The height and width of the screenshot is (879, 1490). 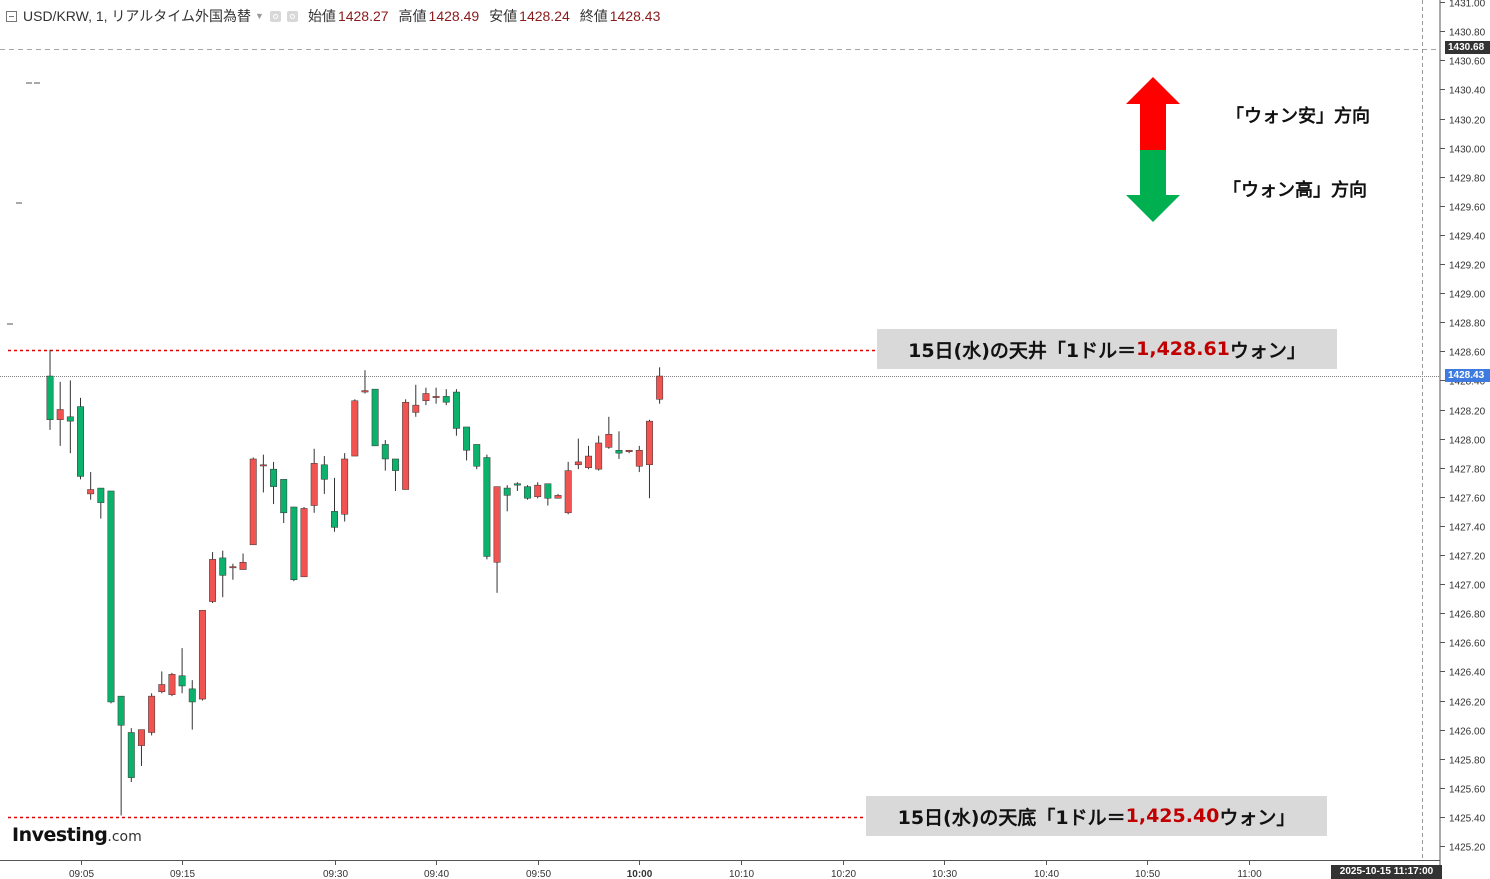 What do you see at coordinates (1147, 874) in the screenshot?
I see `x-tick-label: 10:50` at bounding box center [1147, 874].